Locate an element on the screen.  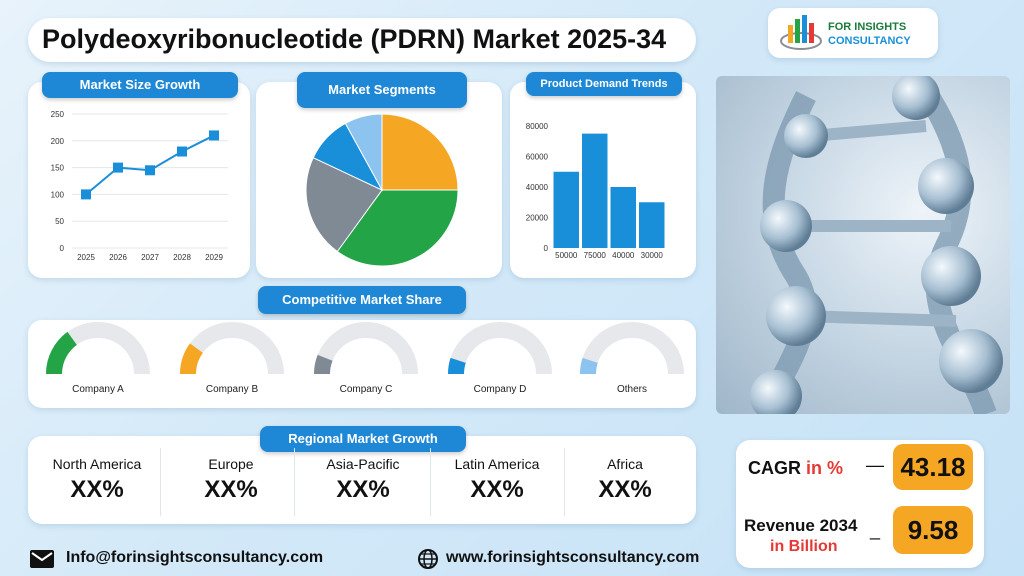
cagr-label: CAGR in % is located at coordinates (795, 468).